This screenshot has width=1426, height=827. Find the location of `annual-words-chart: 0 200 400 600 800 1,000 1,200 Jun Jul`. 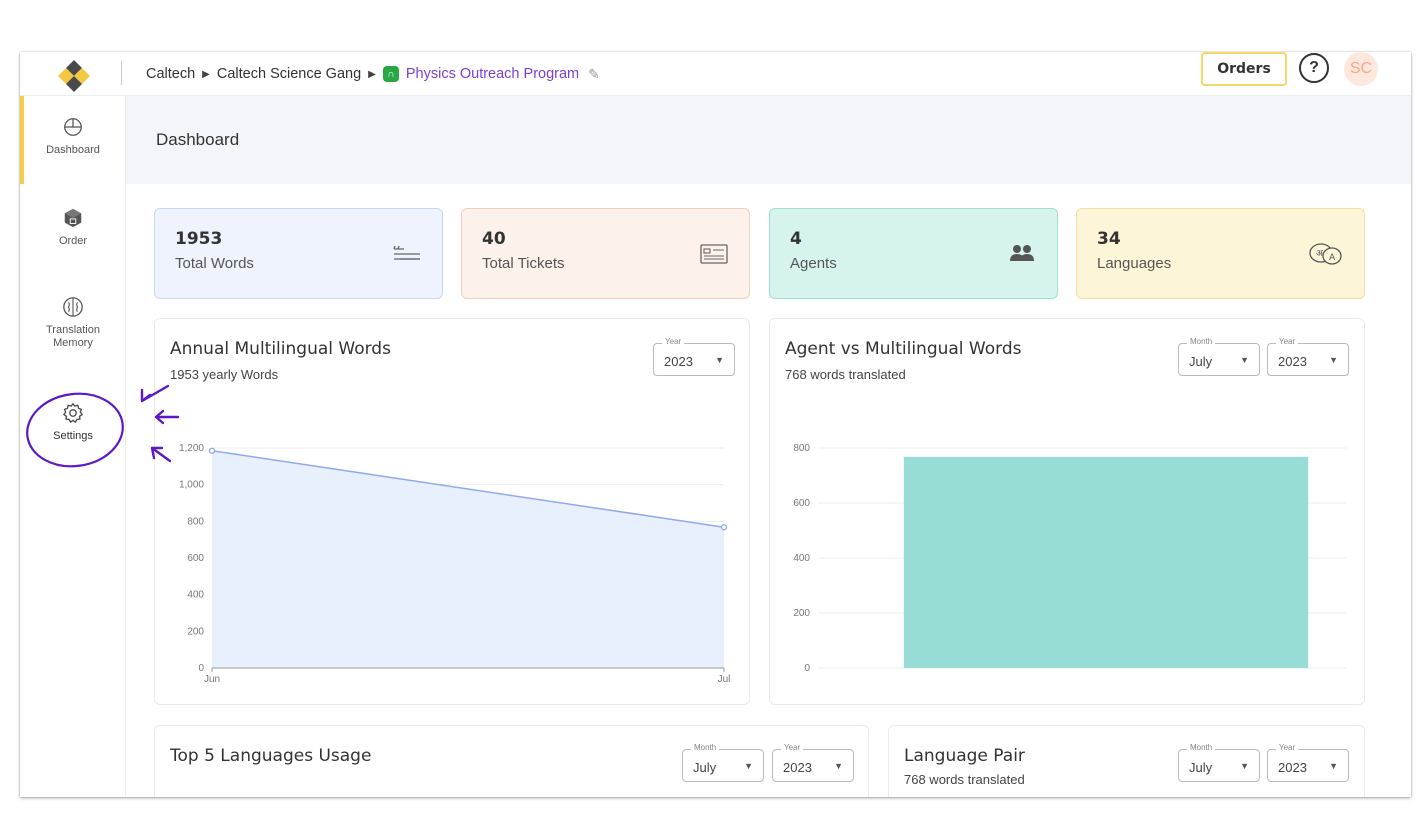

annual-words-chart: 0 200 400 600 800 1,000 1,200 Jun Jul is located at coordinates (455, 564).